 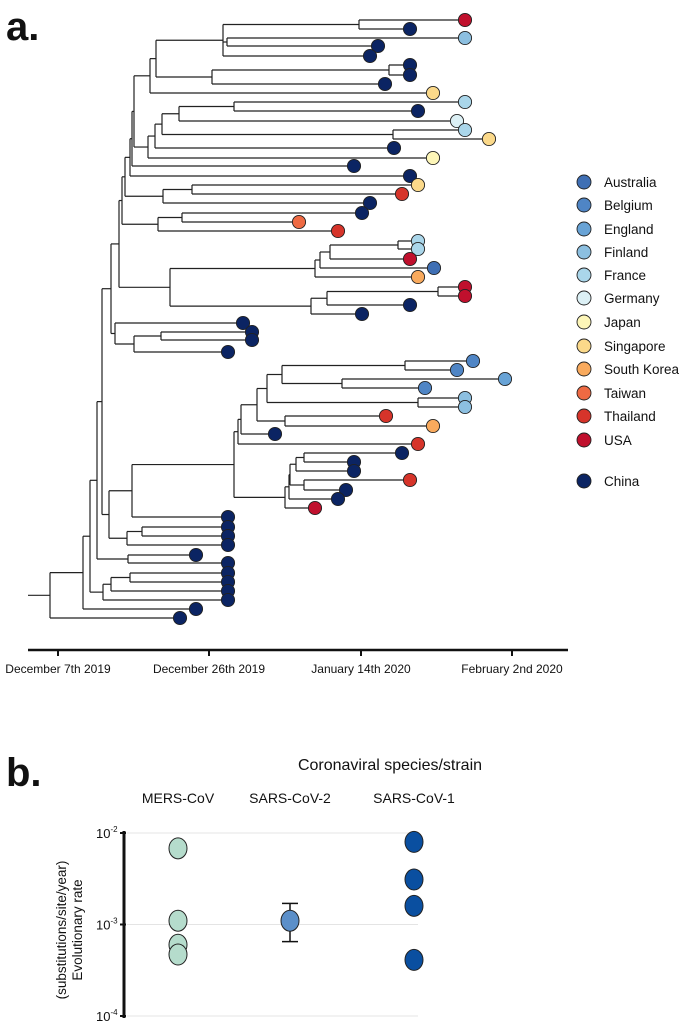 What do you see at coordinates (22, 27) in the screenshot?
I see `panel-a-label: a.` at bounding box center [22, 27].